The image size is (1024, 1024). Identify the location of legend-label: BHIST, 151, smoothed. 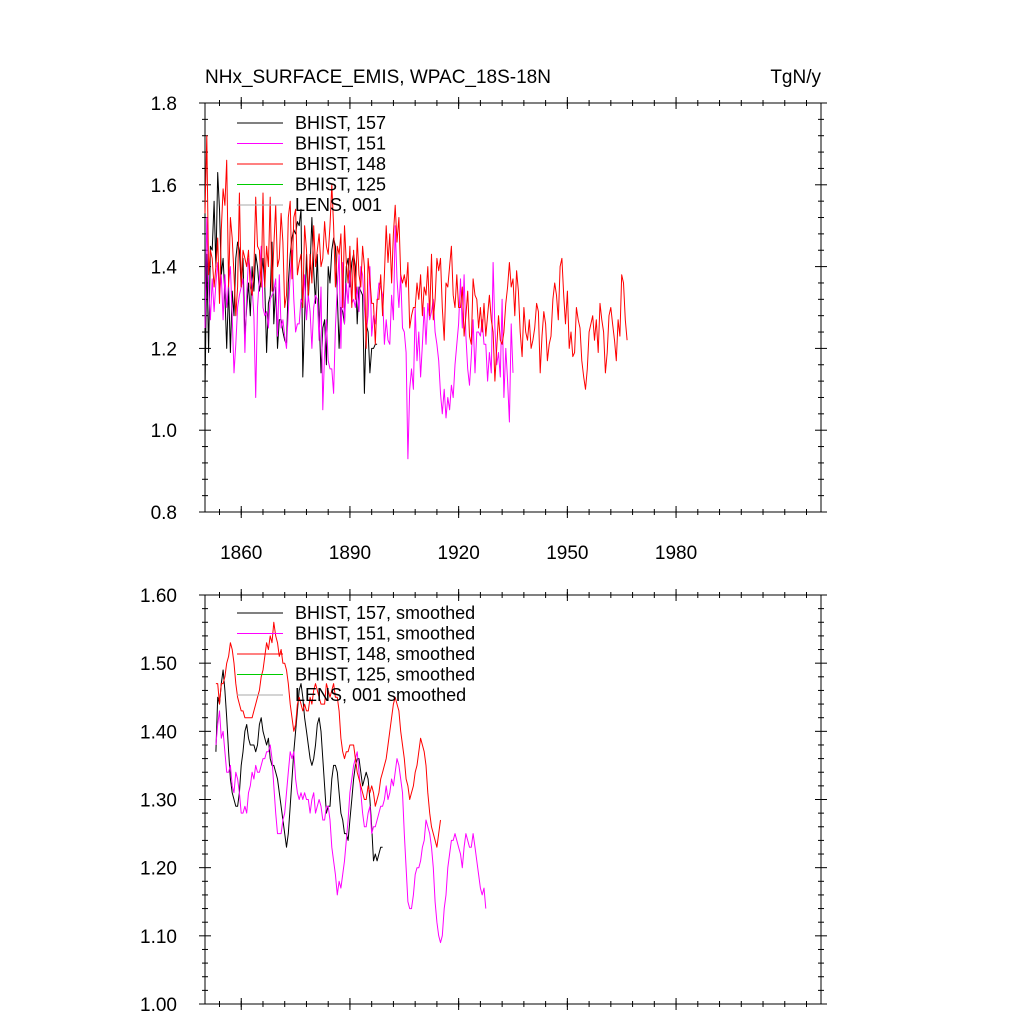
(385, 634).